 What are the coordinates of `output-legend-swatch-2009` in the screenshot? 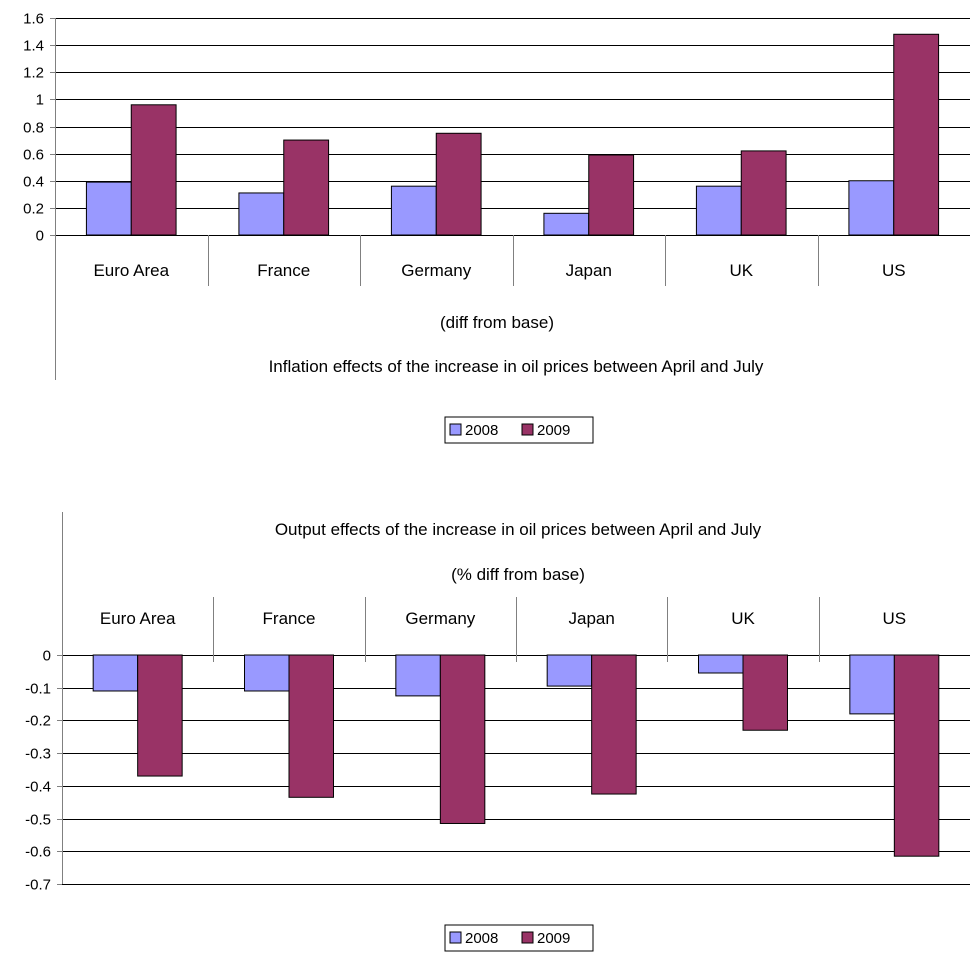 It's located at (527, 937).